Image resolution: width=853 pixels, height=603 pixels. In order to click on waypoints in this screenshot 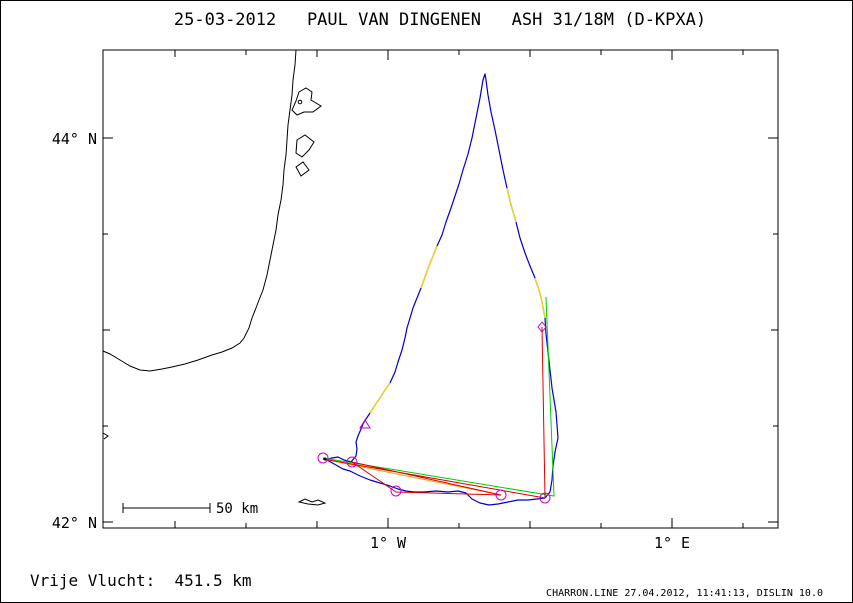, I will do `click(434, 412)`.